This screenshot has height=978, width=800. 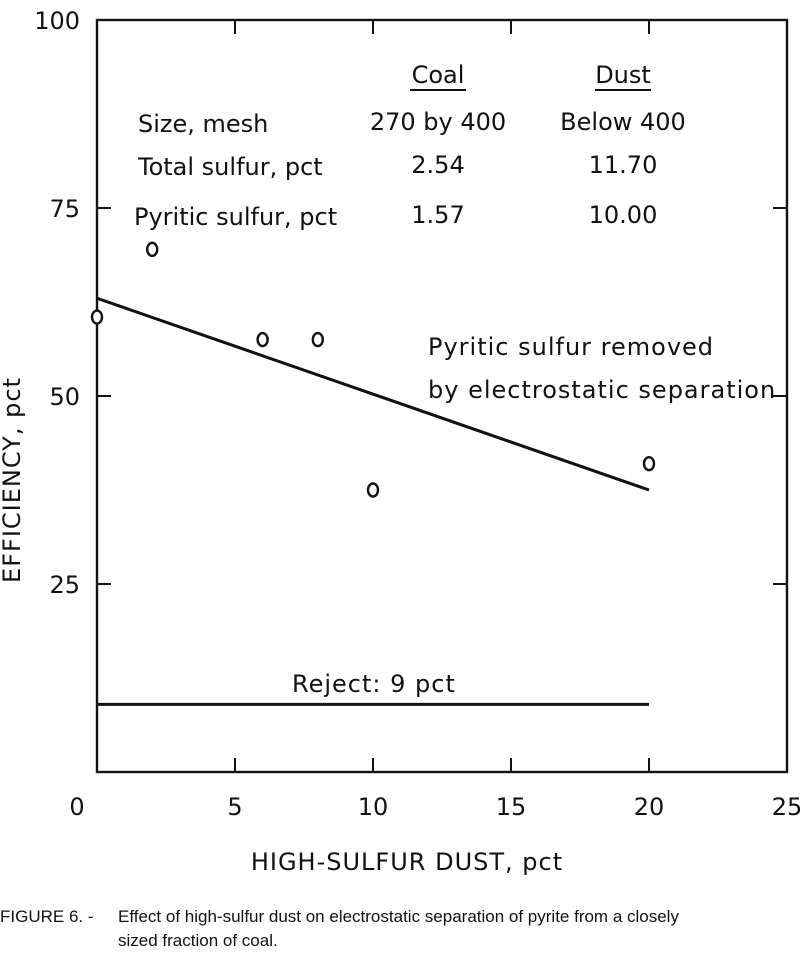 I want to click on y-tick-label: 50, so click(x=64, y=397).